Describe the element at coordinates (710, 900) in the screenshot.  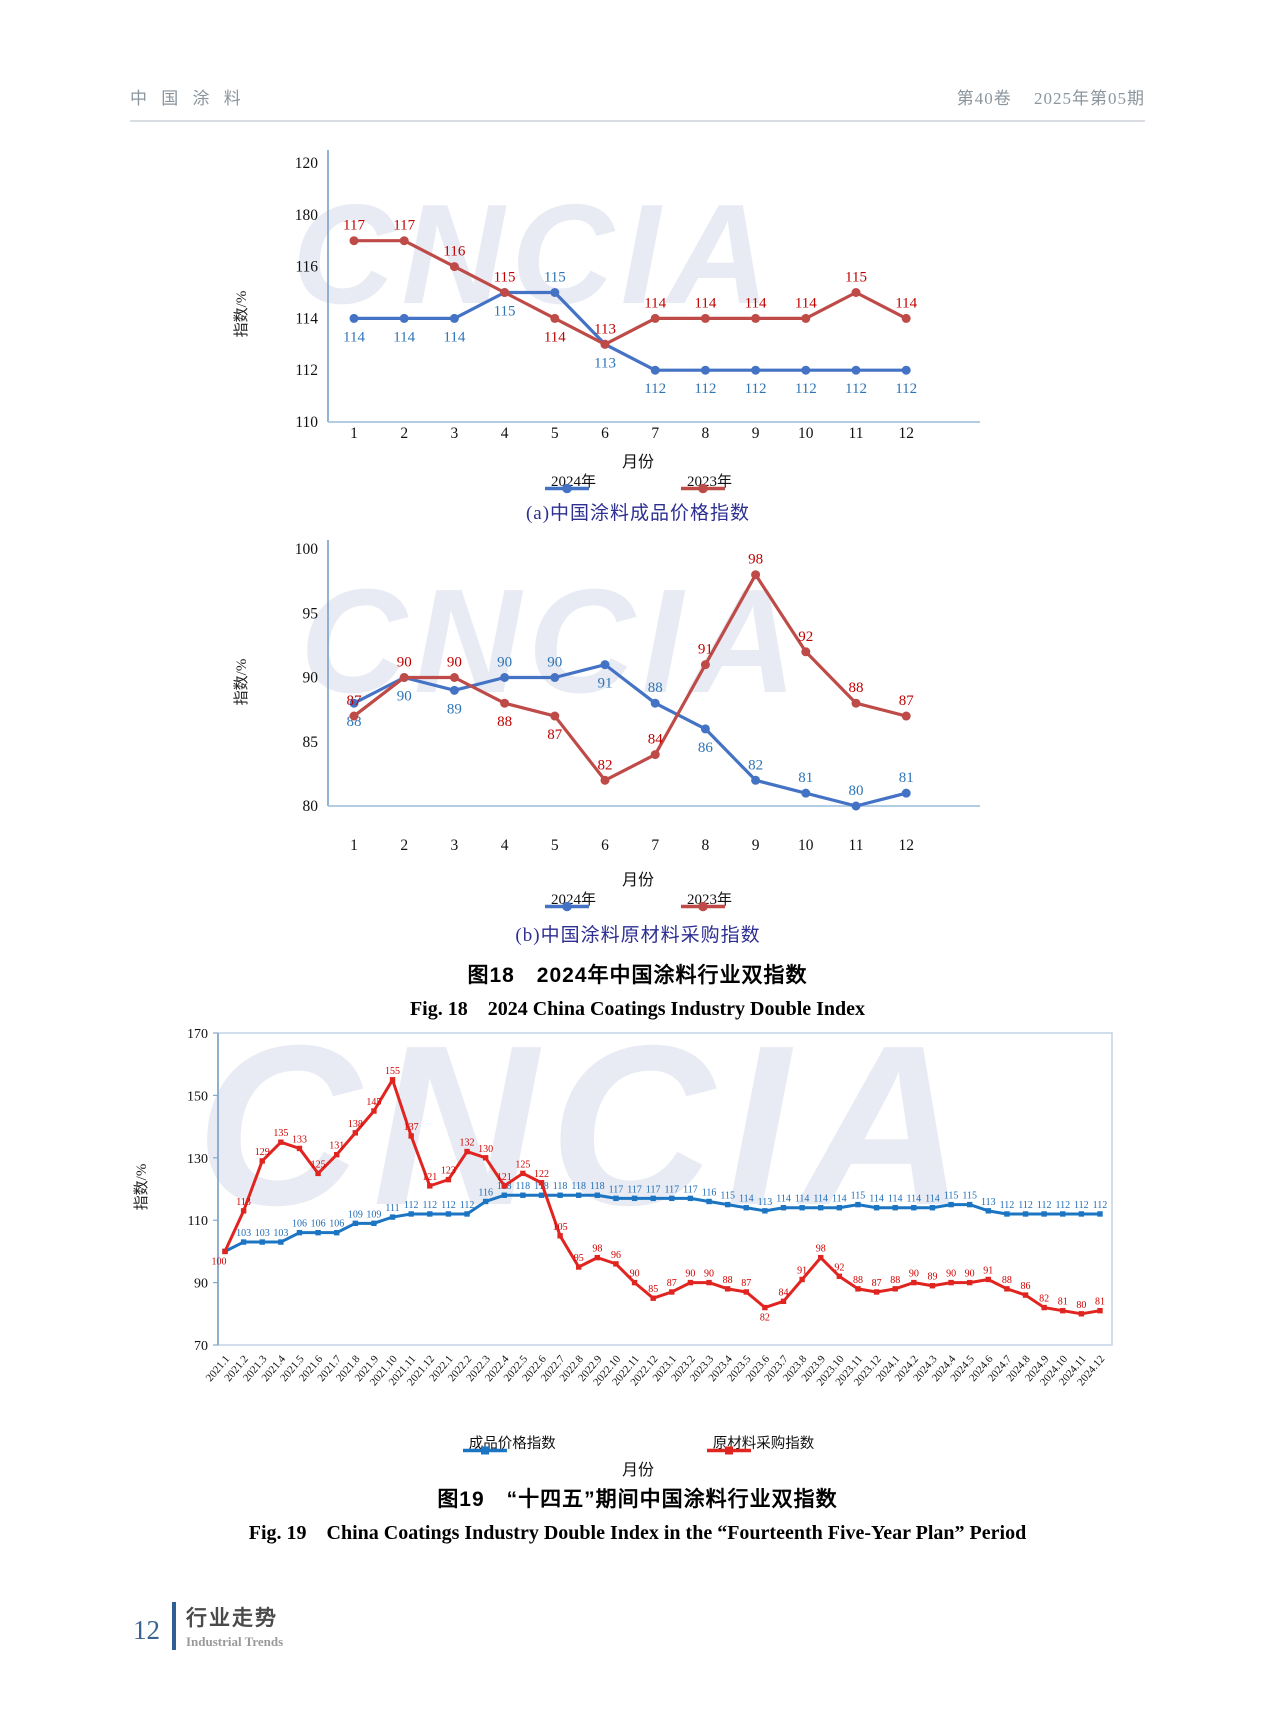
I see `legend-label: 2023年` at that location.